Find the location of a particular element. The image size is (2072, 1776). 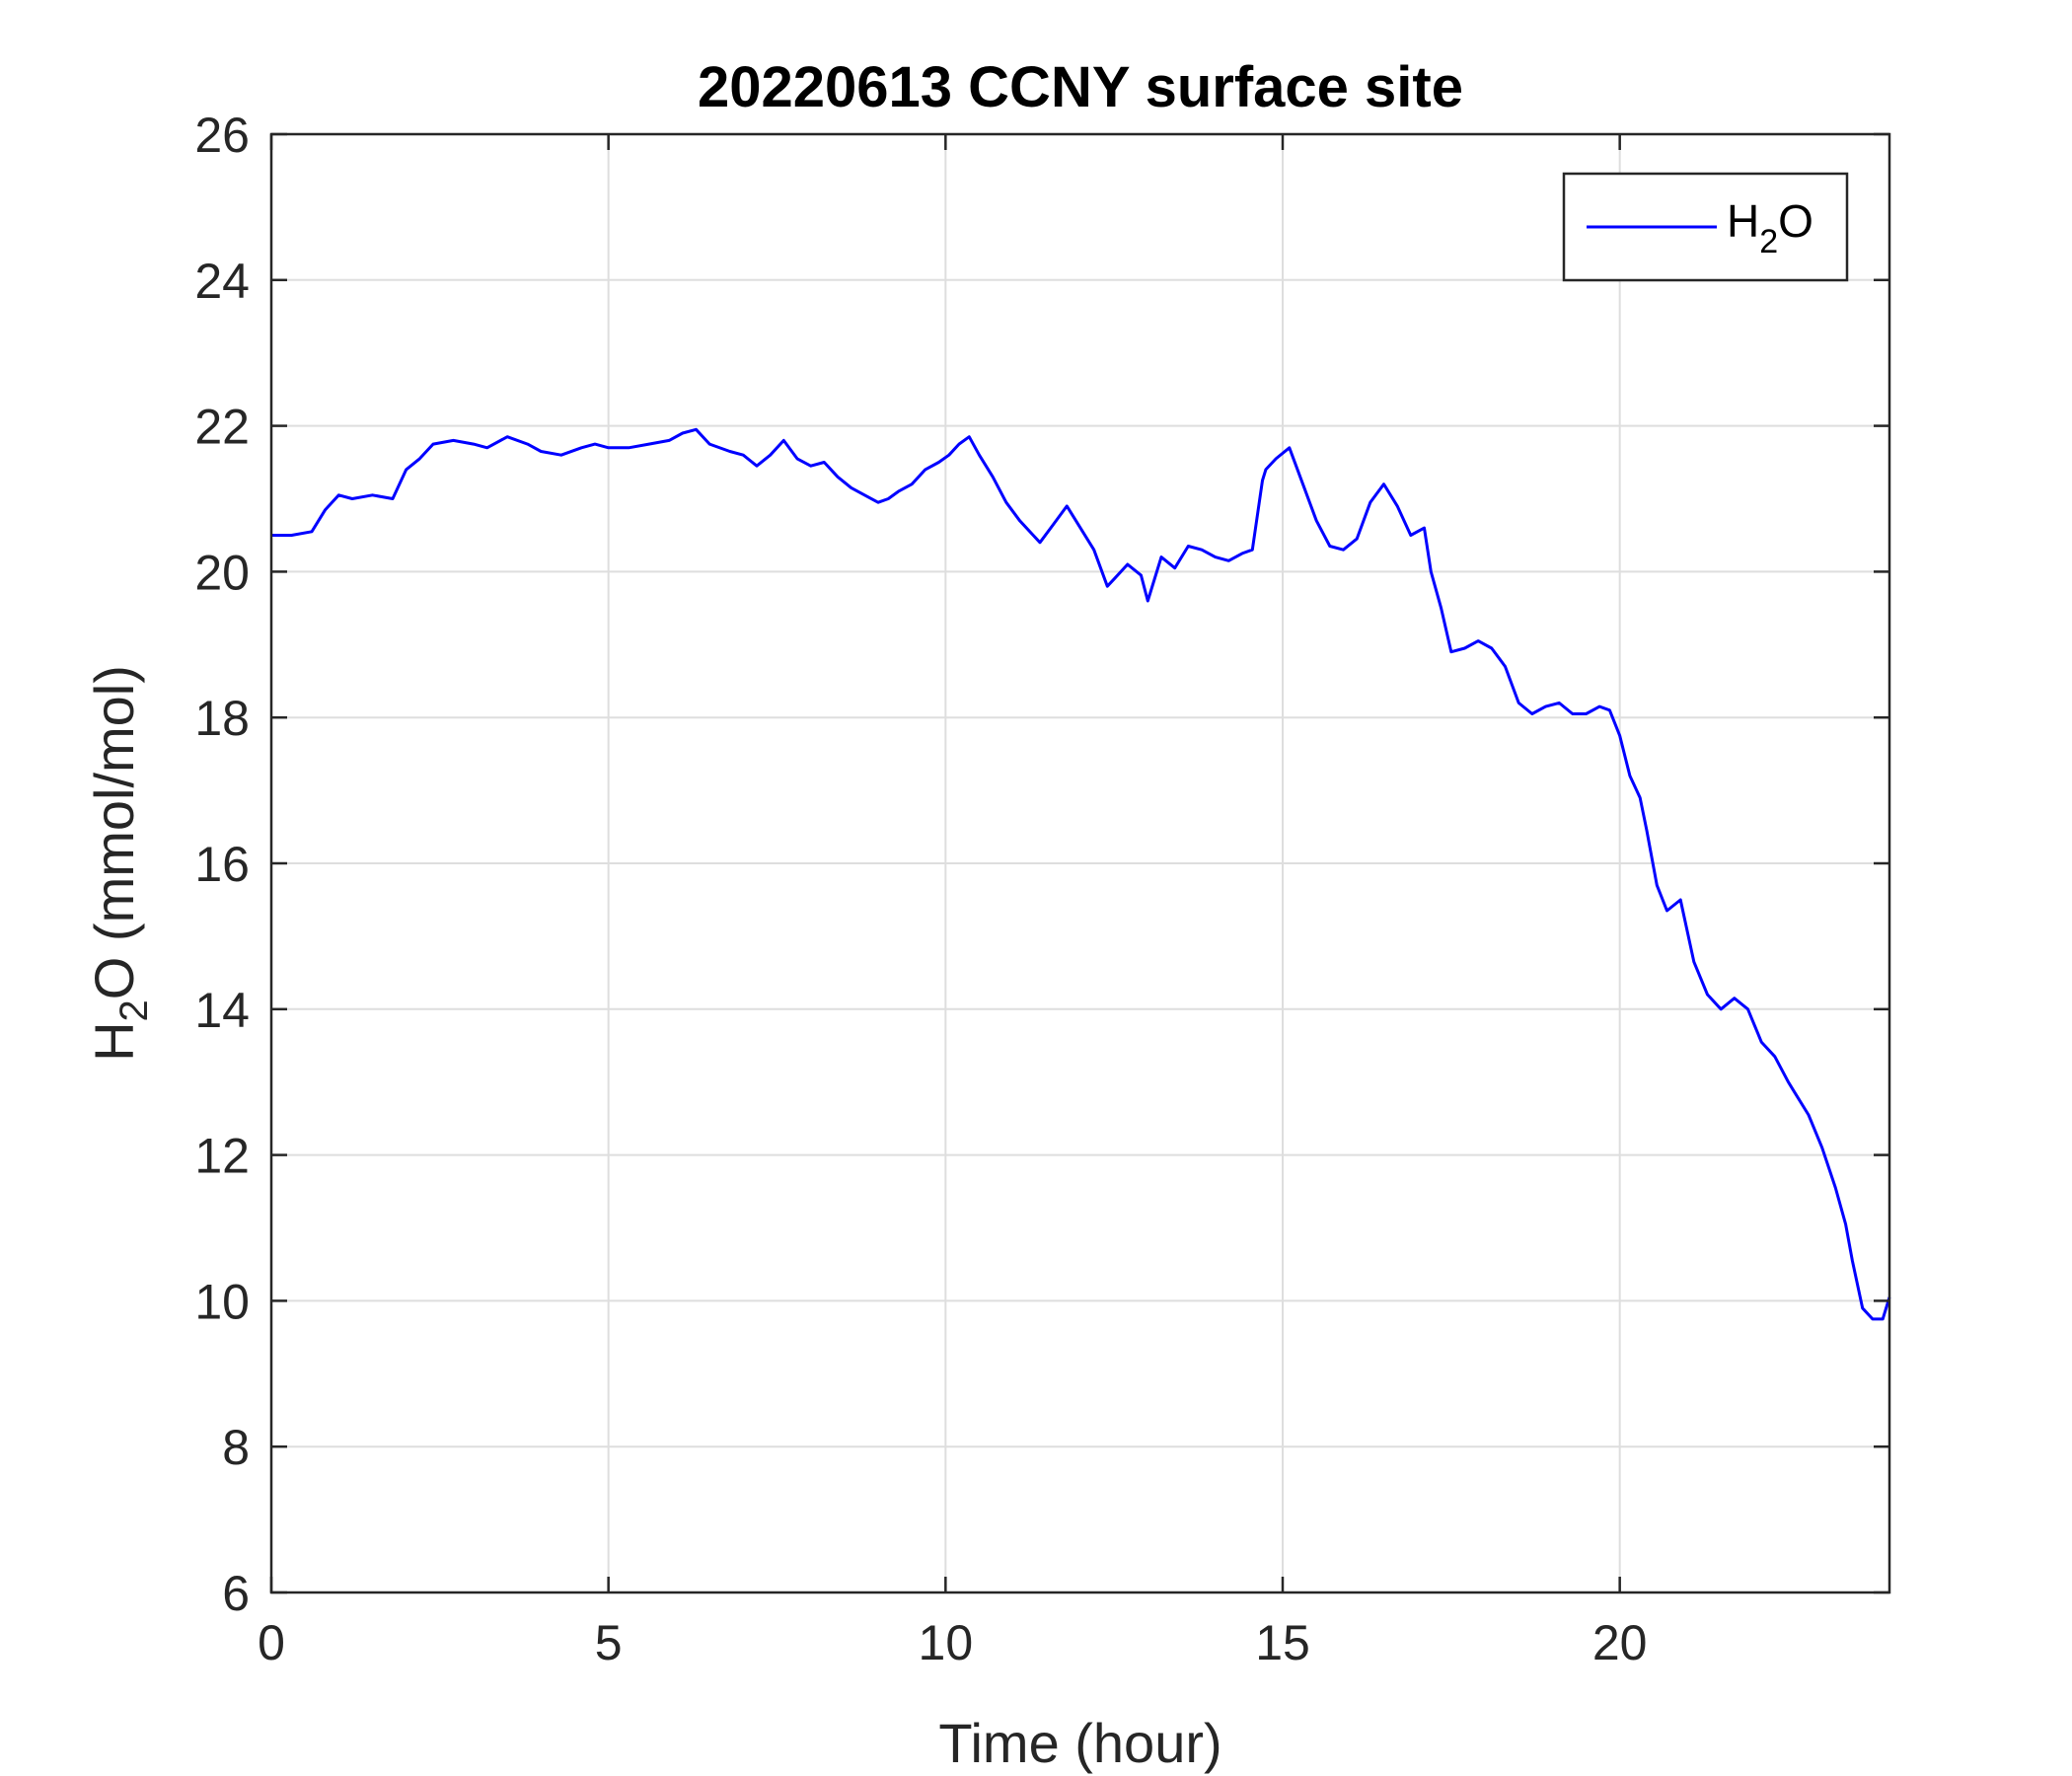

x-tick-label: 10 is located at coordinates (947, 1643).